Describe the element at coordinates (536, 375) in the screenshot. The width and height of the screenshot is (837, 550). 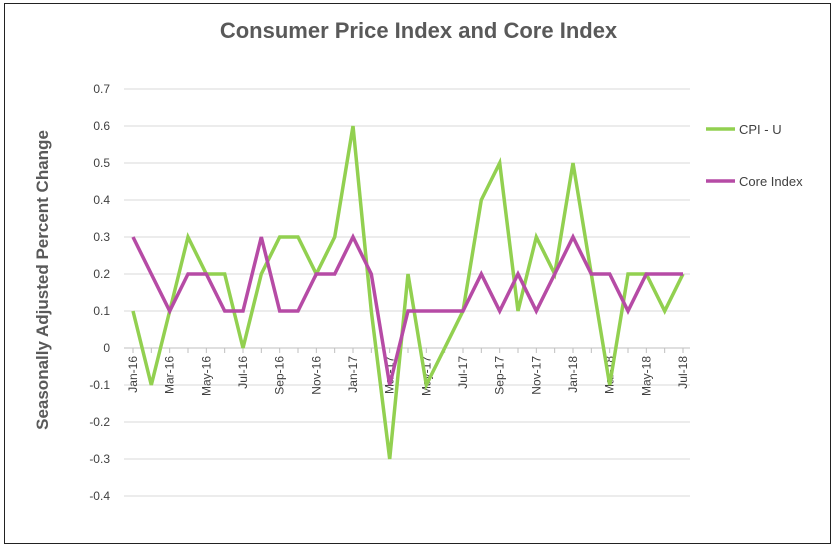
I see `x-tick-label: Nov-17` at that location.